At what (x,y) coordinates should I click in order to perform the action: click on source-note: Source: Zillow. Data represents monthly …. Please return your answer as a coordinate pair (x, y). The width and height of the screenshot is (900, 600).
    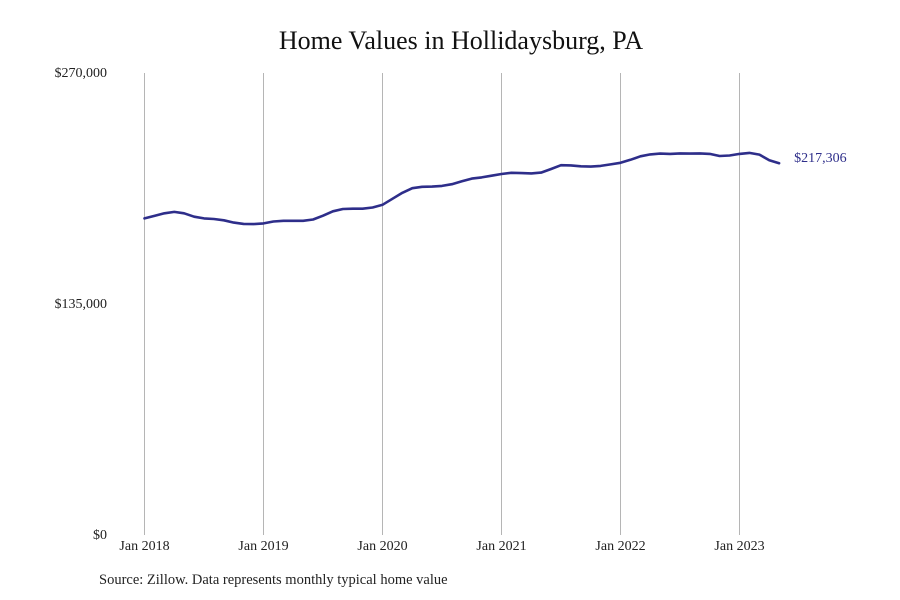
    Looking at the image, I should click on (273, 580).